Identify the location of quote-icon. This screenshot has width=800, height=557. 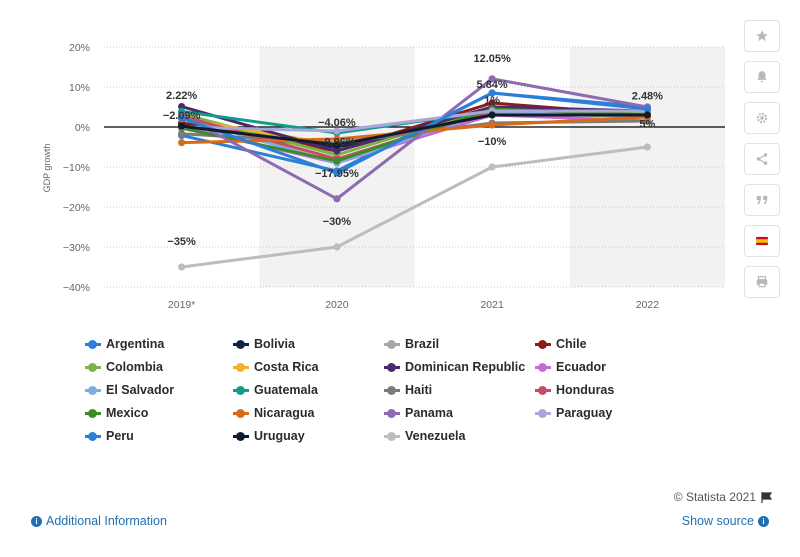
(762, 200).